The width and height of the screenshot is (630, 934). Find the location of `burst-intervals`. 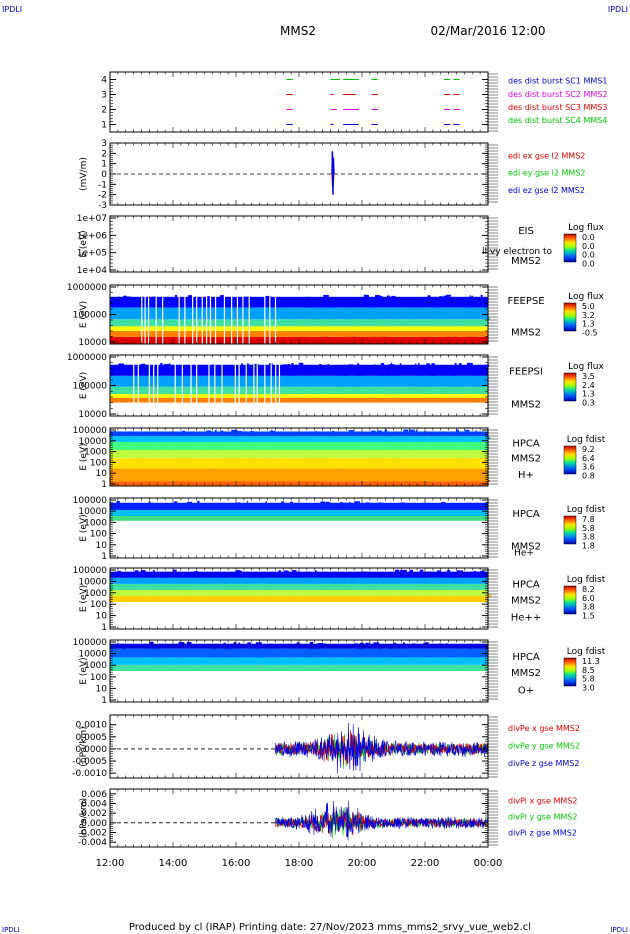

burst-intervals is located at coordinates (387, 102).